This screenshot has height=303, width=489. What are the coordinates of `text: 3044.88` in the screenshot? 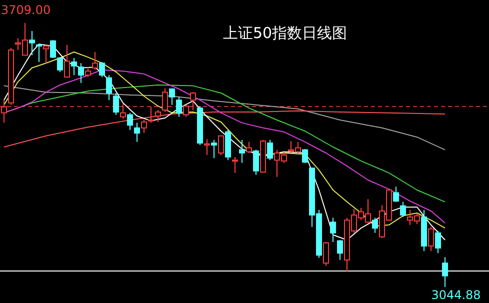 It's located at (456, 295).